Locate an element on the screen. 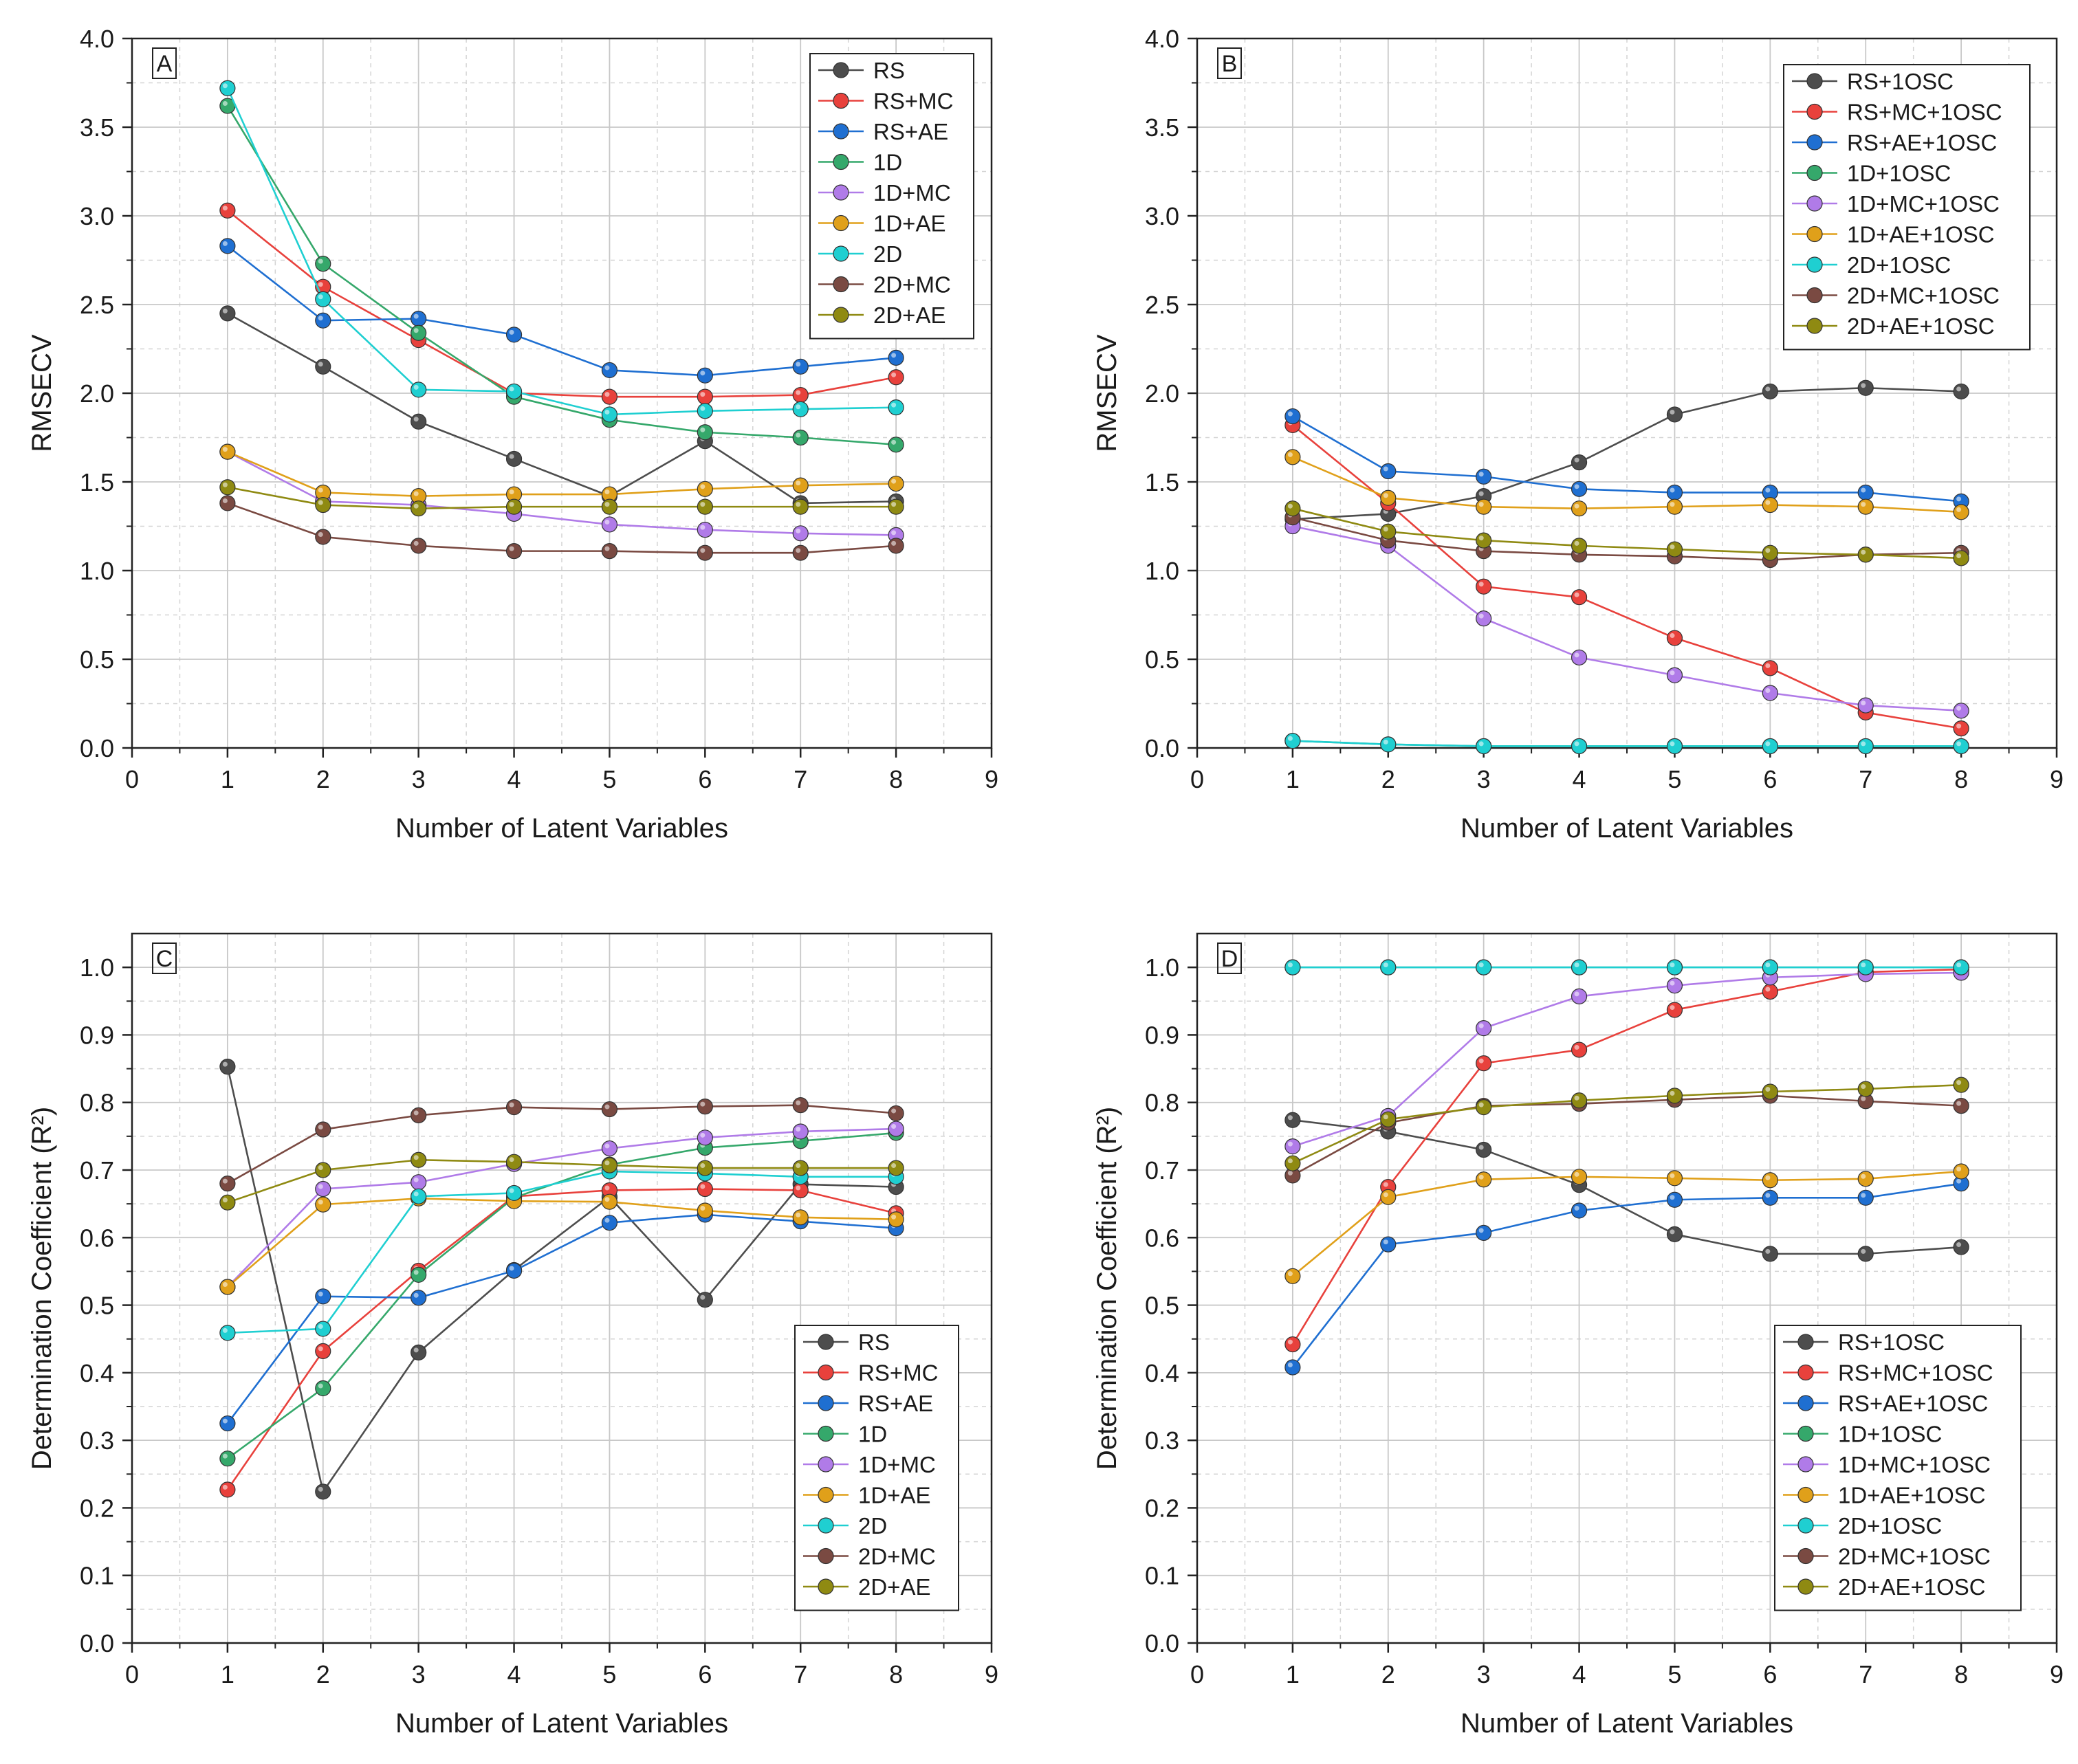  legend-label: RS is located at coordinates (874, 1343).